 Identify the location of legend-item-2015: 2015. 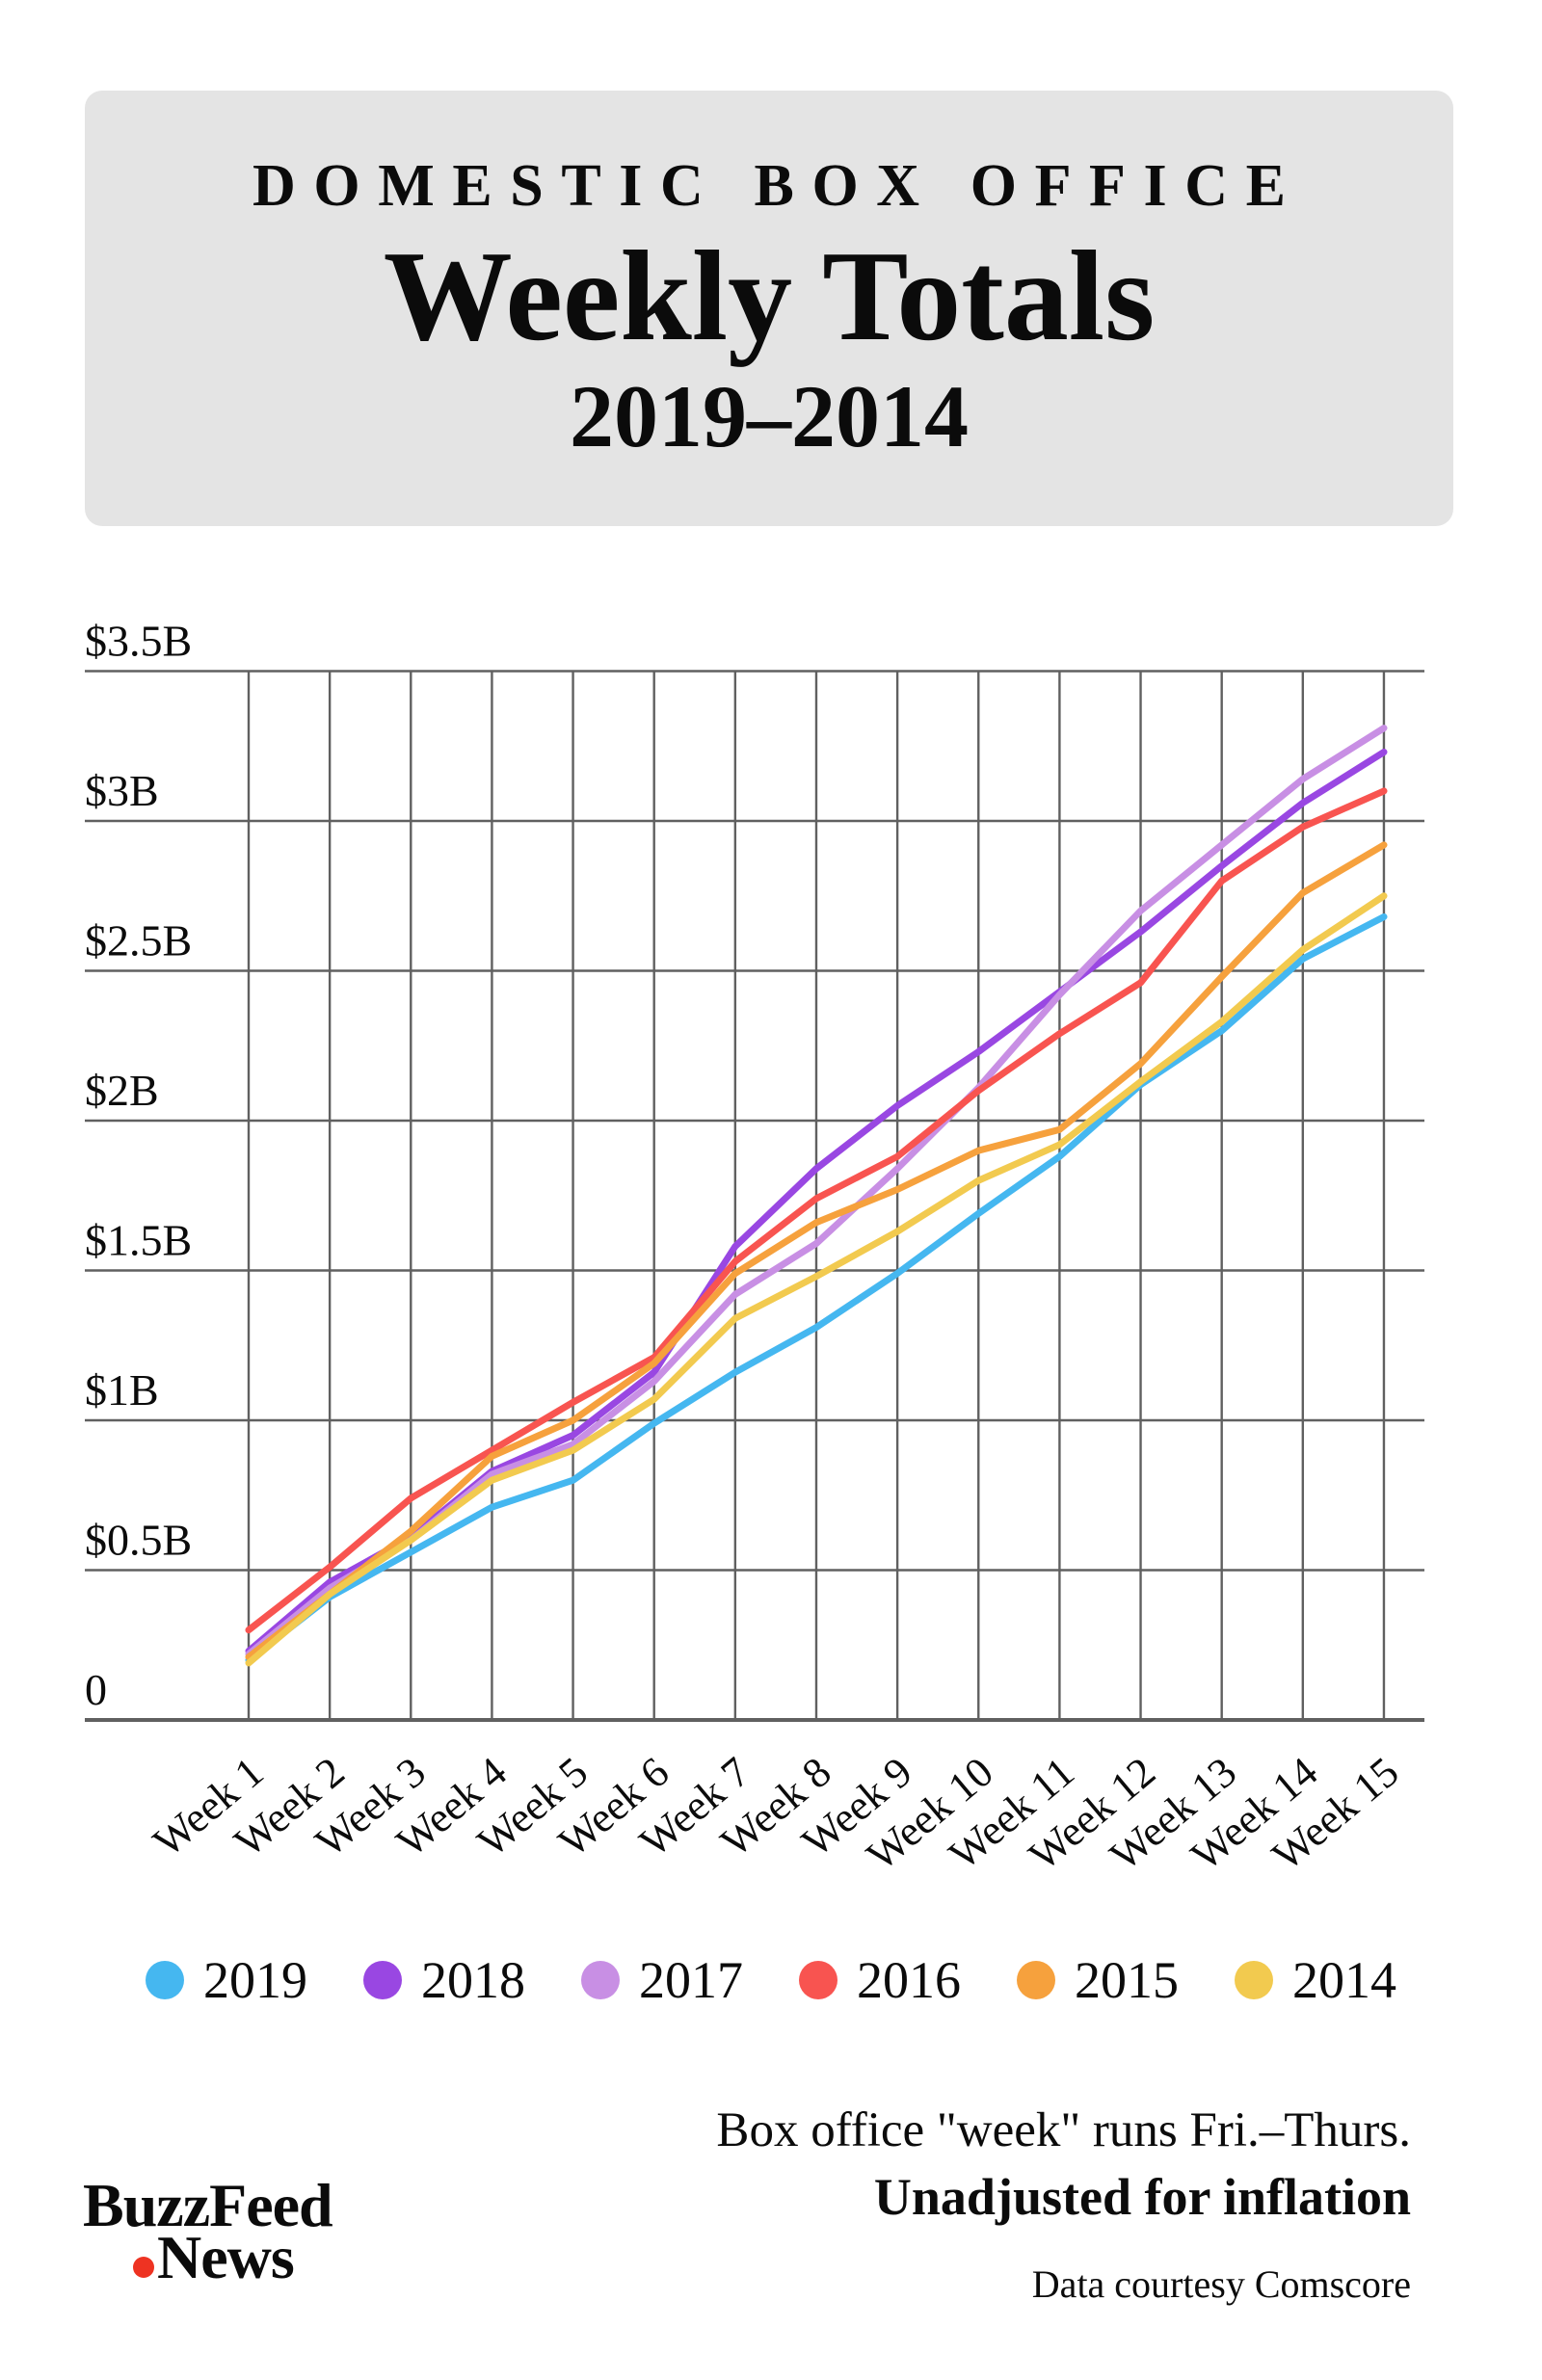
(1098, 1980).